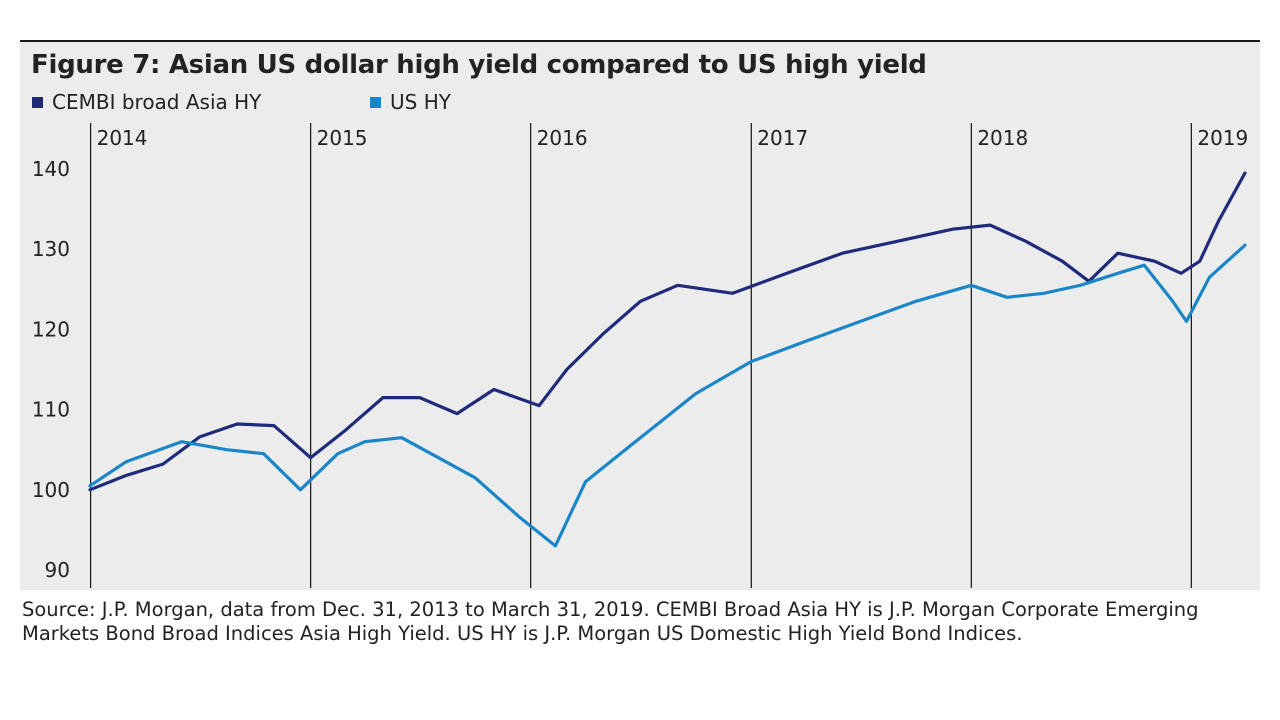 This screenshot has height=720, width=1280. Describe the element at coordinates (1002, 138) in the screenshot. I see `year-label-2018: 2018` at that location.